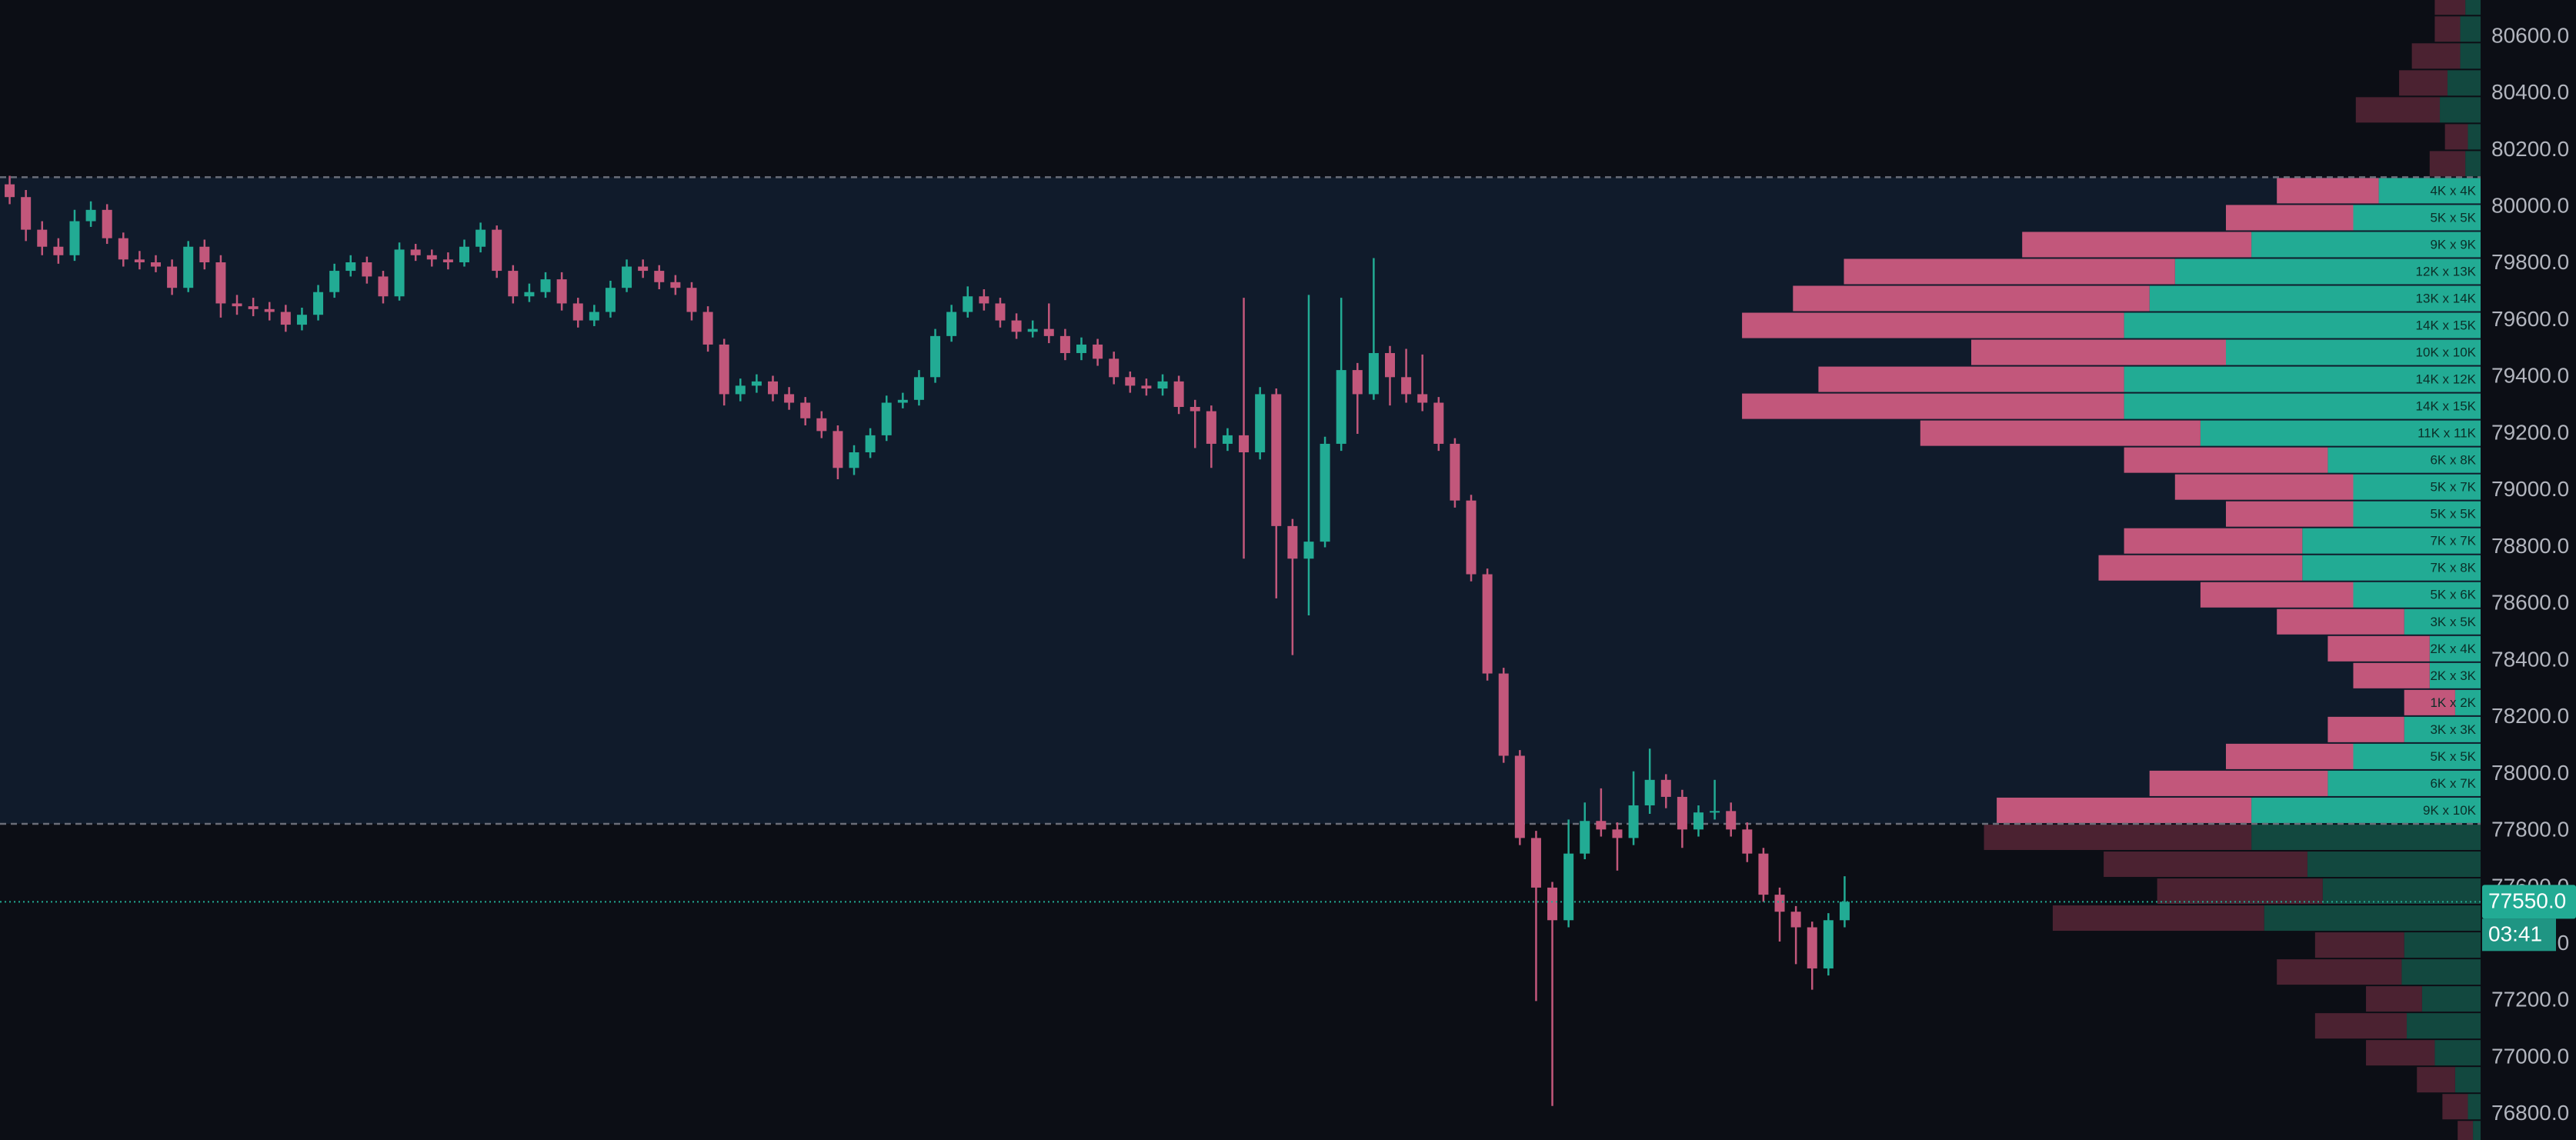  I want to click on profile-label: 7K x 8K, so click(2453, 568).